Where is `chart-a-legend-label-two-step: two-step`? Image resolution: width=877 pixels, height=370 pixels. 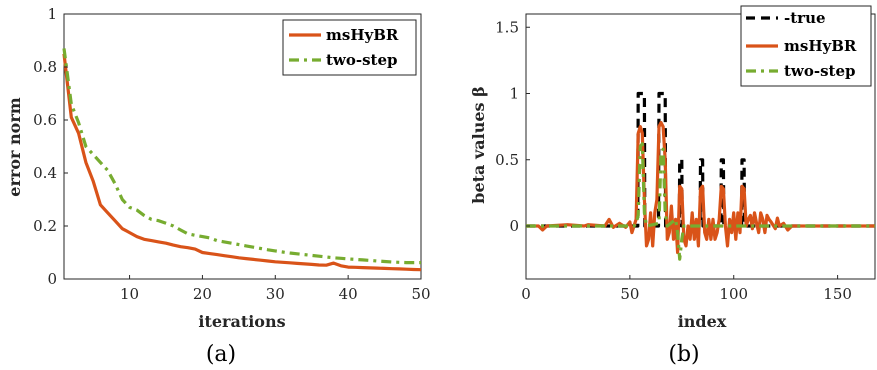
chart-a-legend-label-two-step: two-step is located at coordinates (361, 60).